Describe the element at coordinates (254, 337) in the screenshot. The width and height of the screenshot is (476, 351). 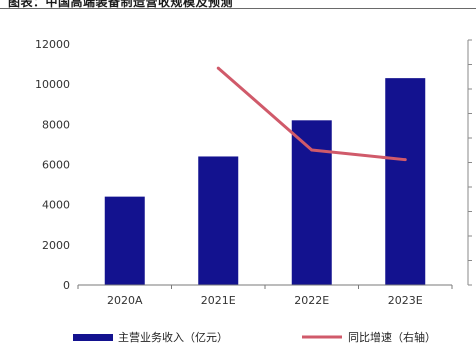
I see `legend: 主营业务收入（亿元） 同比增速（右轴）` at that location.